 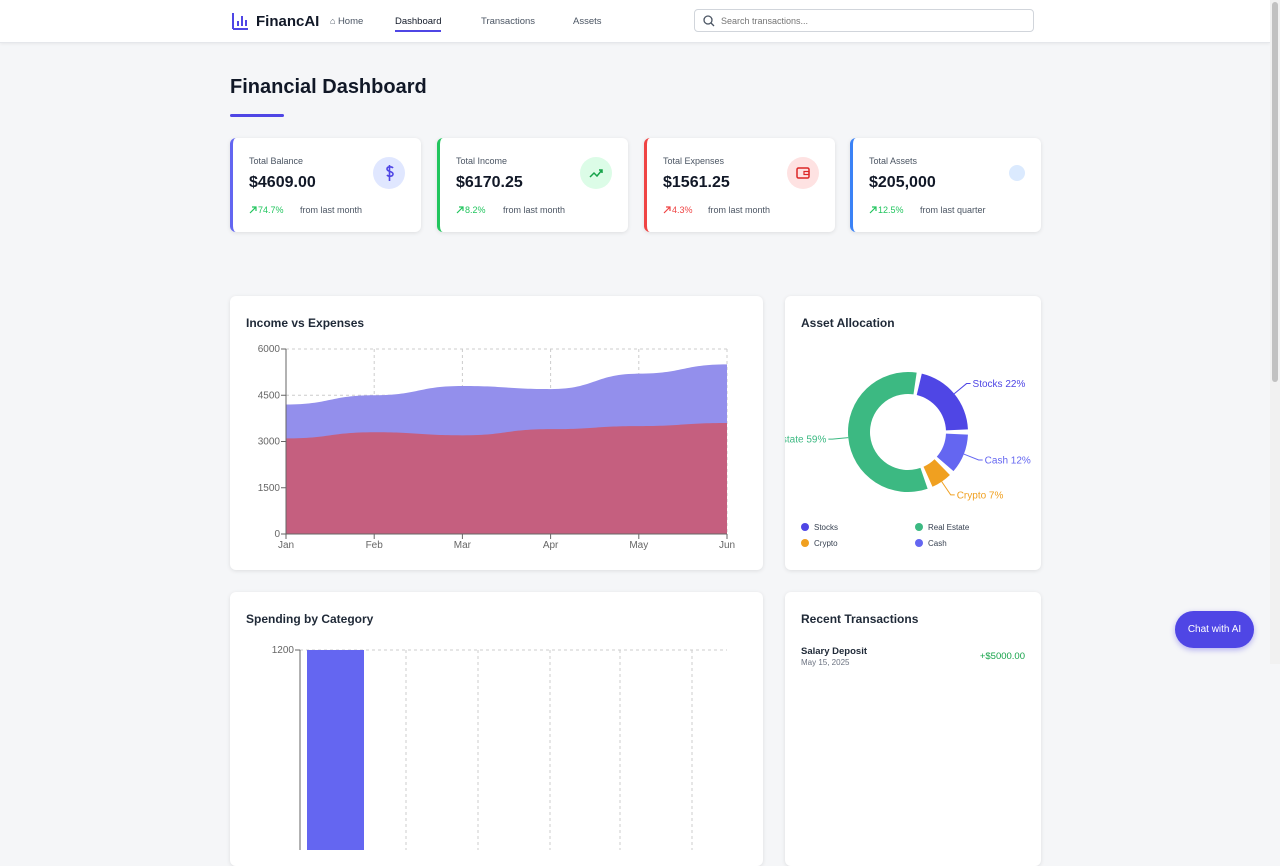 I want to click on bar, so click(x=335, y=750).